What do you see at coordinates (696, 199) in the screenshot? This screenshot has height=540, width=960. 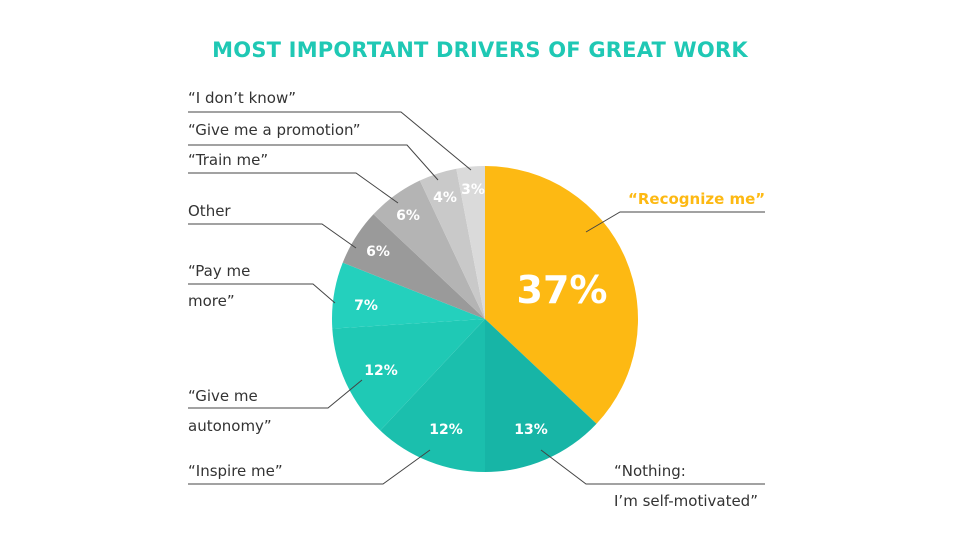 I see `slice-category-label: “Recognize me”` at bounding box center [696, 199].